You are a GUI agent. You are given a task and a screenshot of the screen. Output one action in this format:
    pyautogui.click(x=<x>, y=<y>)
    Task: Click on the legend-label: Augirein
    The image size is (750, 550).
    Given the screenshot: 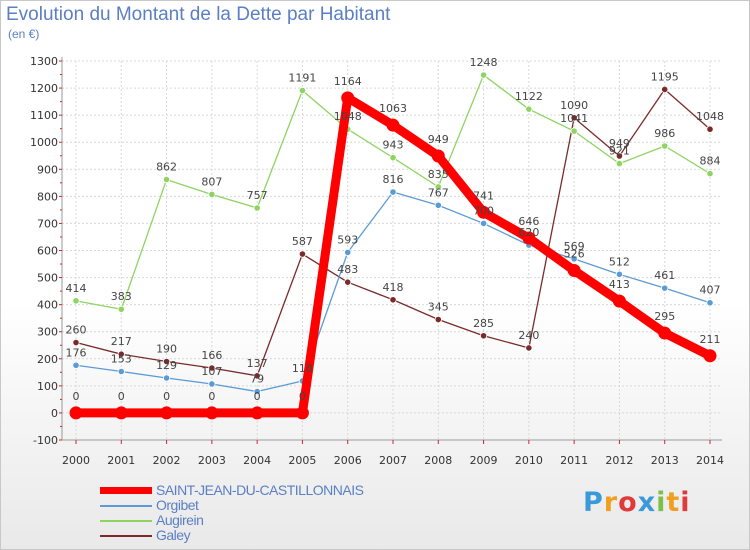 What is the action you would take?
    pyautogui.click(x=180, y=520)
    